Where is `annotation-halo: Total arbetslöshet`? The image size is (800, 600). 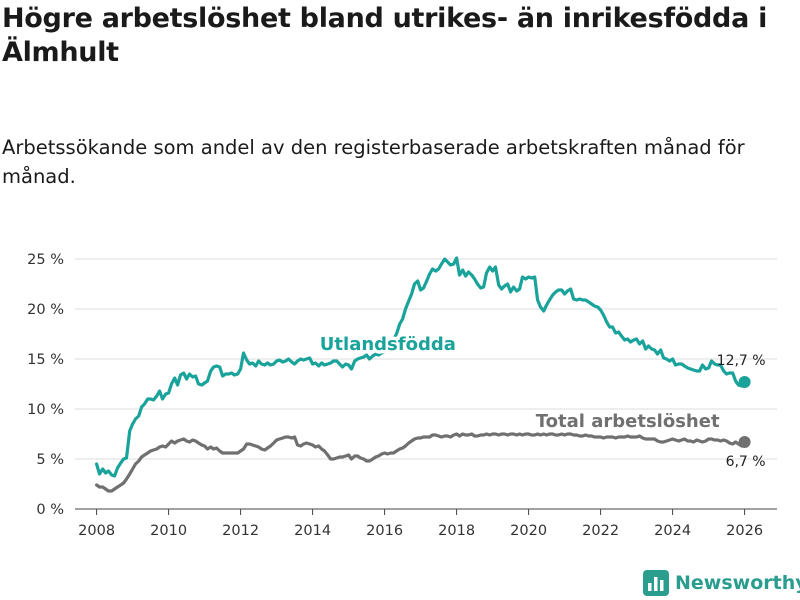 annotation-halo: Total arbetslöshet is located at coordinates (628, 421).